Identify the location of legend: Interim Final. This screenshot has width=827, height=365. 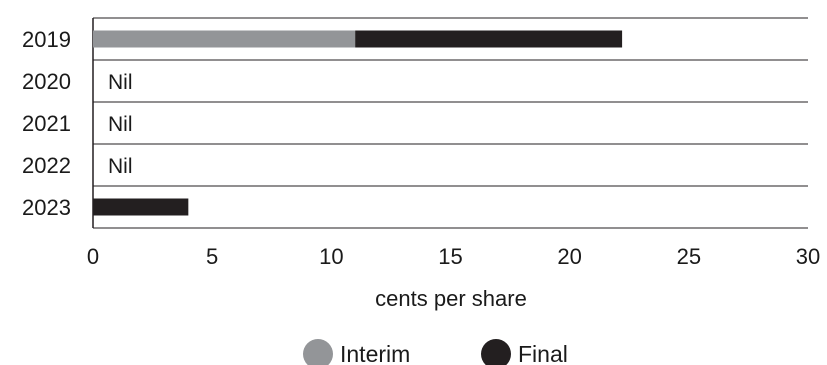
(435, 352).